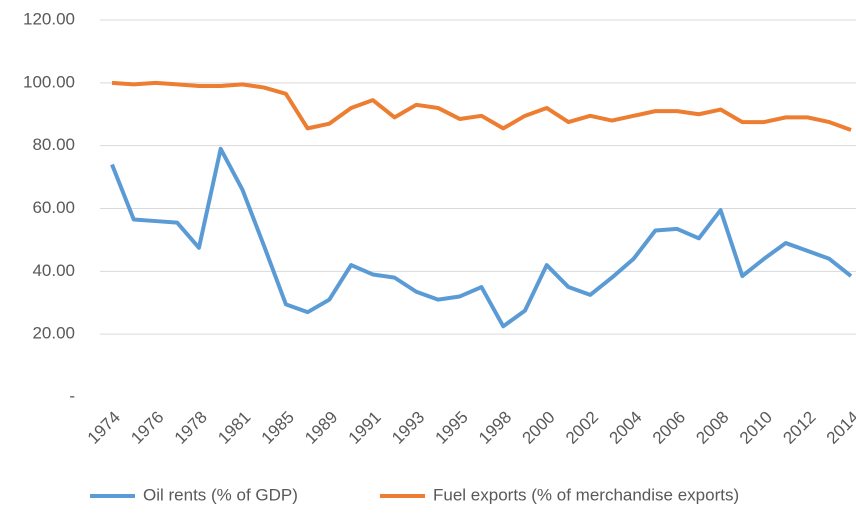 The width and height of the screenshot is (856, 514). What do you see at coordinates (669, 428) in the screenshot?
I see `x-tick-label: 2006` at bounding box center [669, 428].